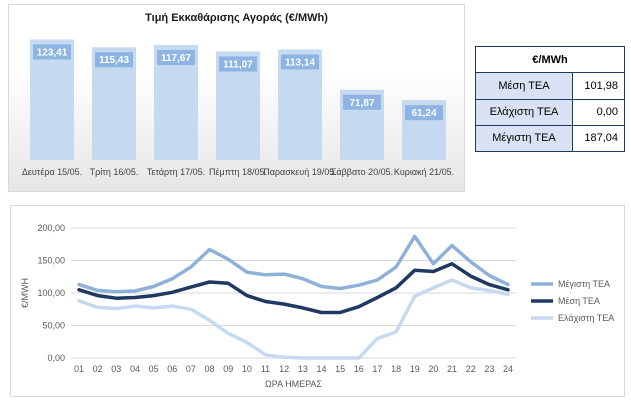  Describe the element at coordinates (247, 369) in the screenshot. I see `x-tick-label-9: 10` at that location.